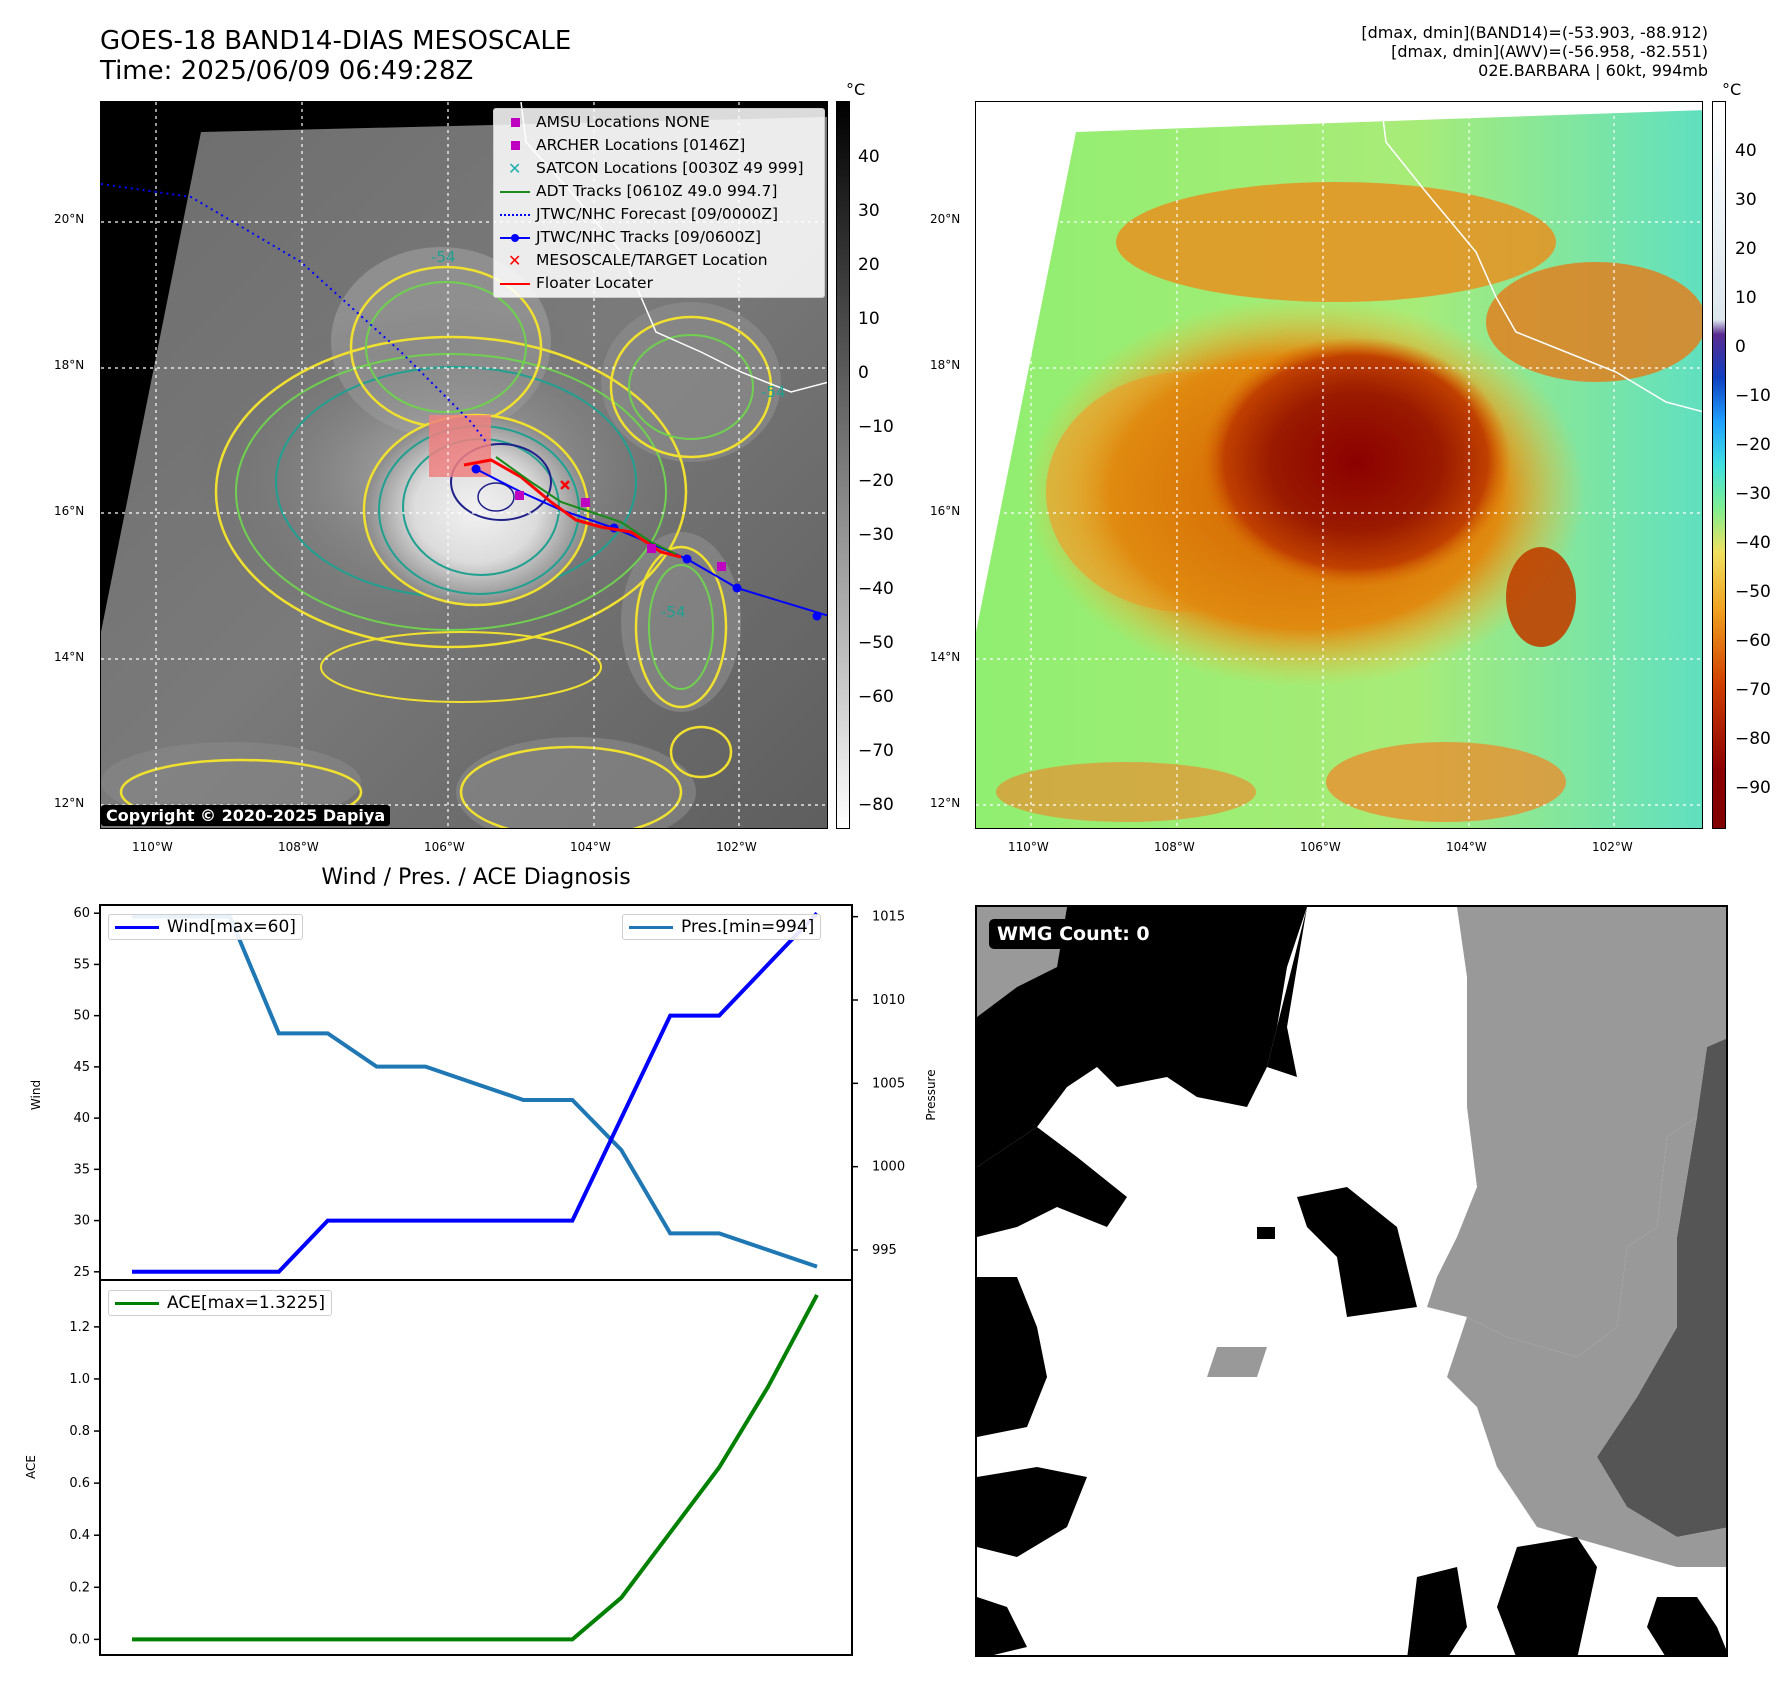 This screenshot has width=1792, height=1690. I want to click on pressure-axis-tick-label: 995, so click(884, 1250).